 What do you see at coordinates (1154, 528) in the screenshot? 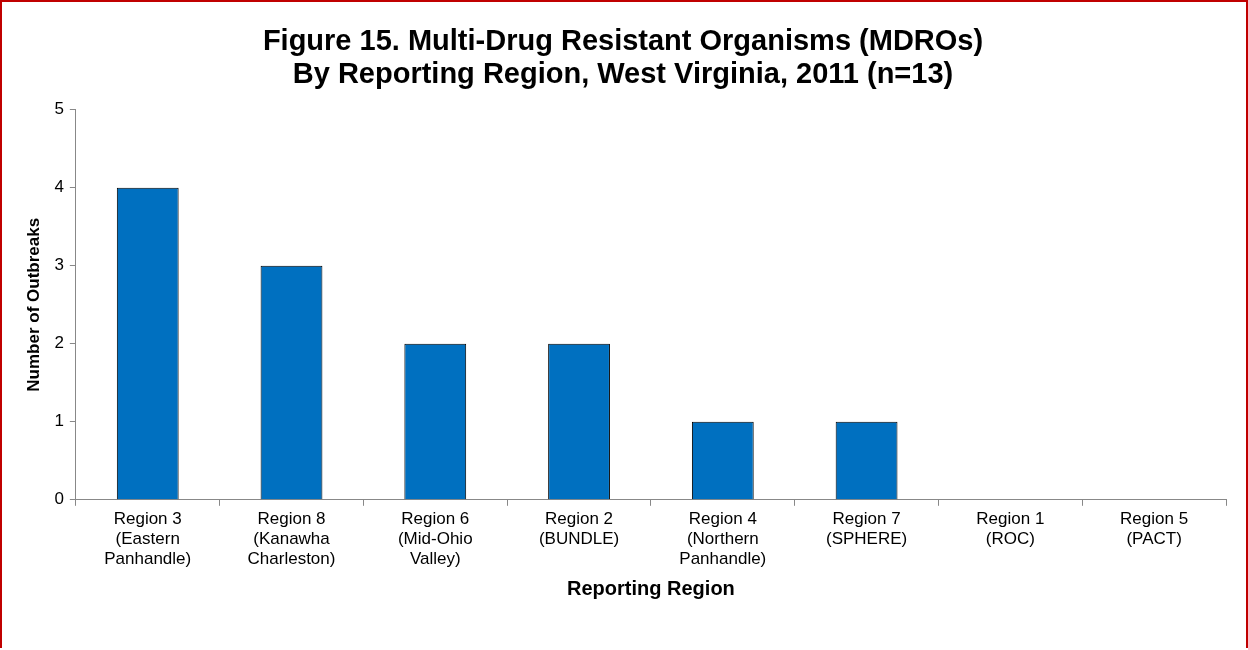
I see `x-tick-label: Region 5 (PACT)` at bounding box center [1154, 528].